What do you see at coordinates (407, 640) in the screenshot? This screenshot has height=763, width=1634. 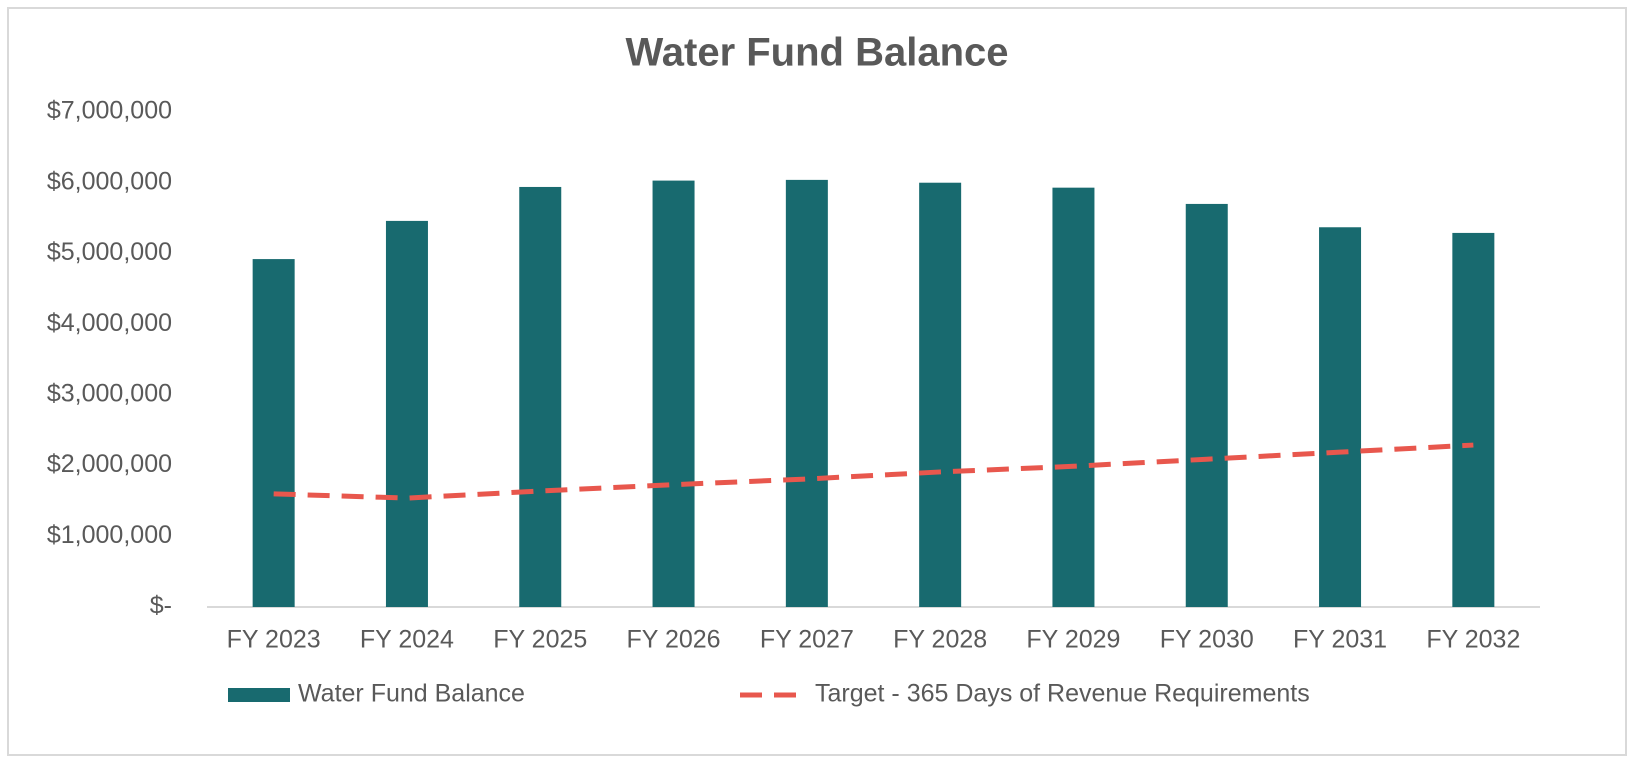 I see `x-tick-label: FY 2024` at bounding box center [407, 640].